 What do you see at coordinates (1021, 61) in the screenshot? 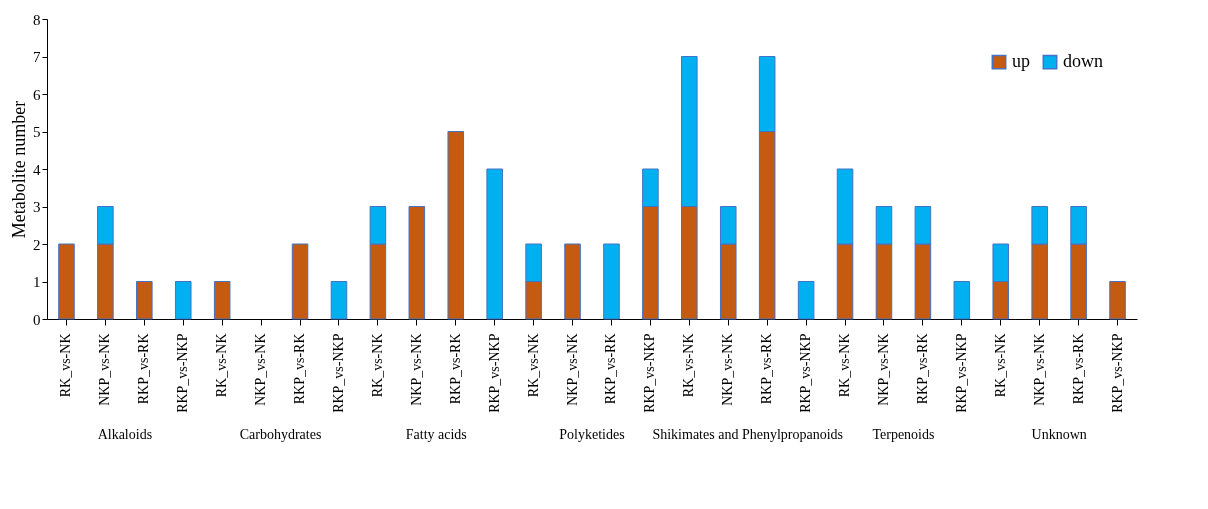
I see `legend-label: up` at bounding box center [1021, 61].